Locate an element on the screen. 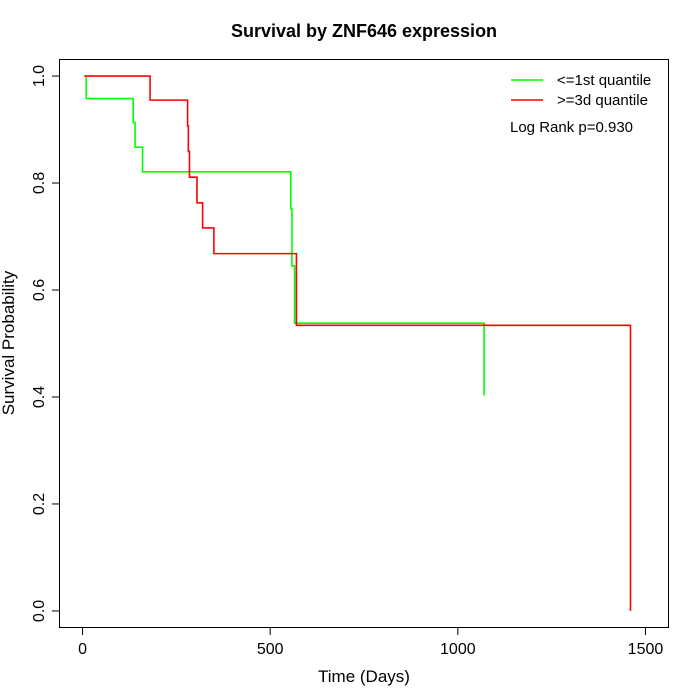  legend-label-0: <=1st quantile is located at coordinates (604, 80).